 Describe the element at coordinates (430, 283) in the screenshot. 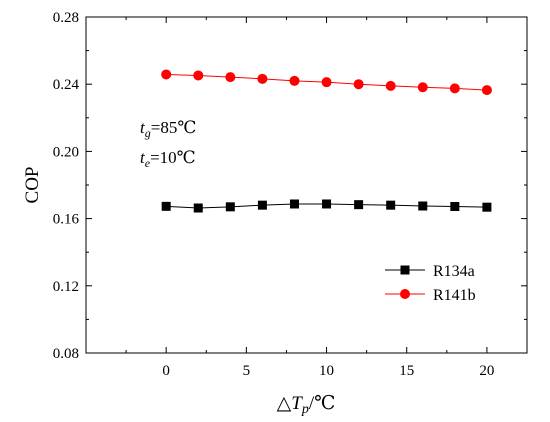

I see `legend: R134a R141b` at that location.